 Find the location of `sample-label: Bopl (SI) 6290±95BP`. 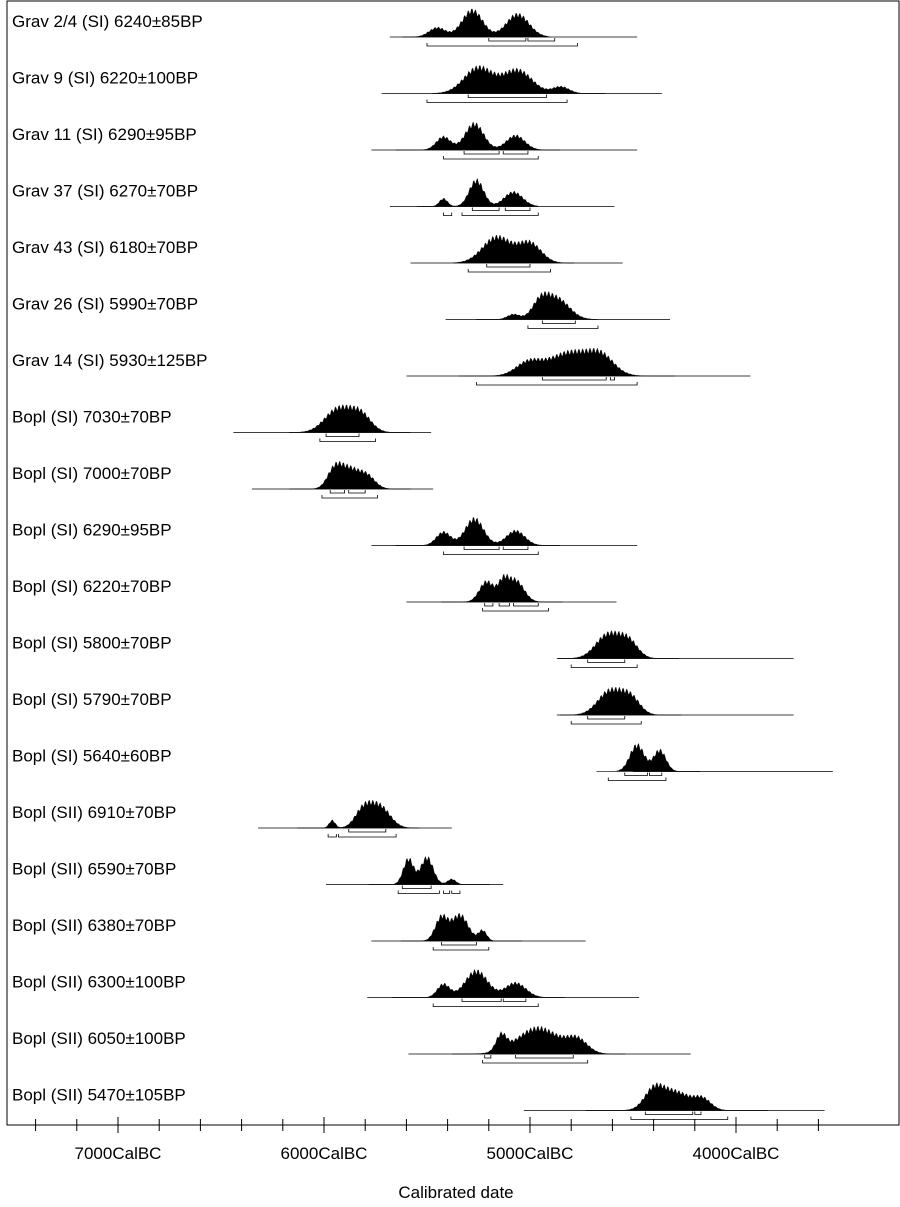

sample-label: Bopl (SI) 6290±95BP is located at coordinates (92, 530).